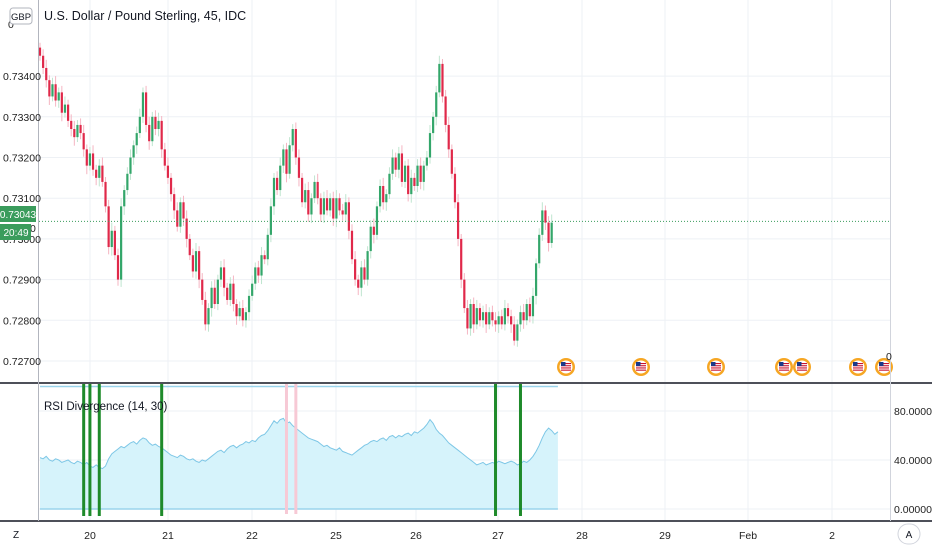  Describe the element at coordinates (913, 461) in the screenshot. I see `rsi-right-scale: 0.00000 40.00000 80.00000` at that location.